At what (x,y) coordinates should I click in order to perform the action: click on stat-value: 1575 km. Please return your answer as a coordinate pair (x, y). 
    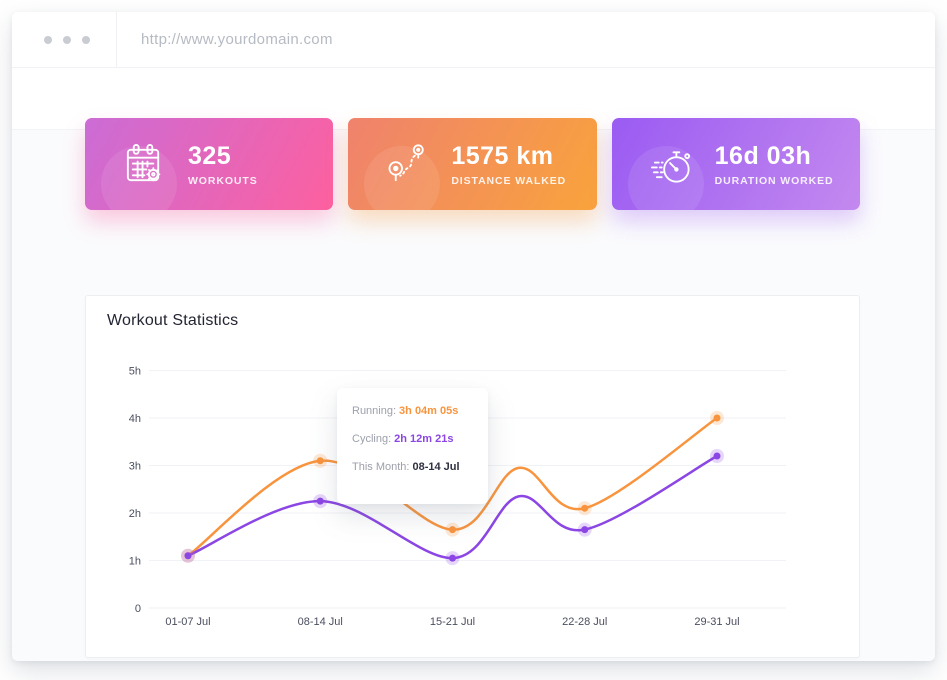
    Looking at the image, I should click on (502, 155).